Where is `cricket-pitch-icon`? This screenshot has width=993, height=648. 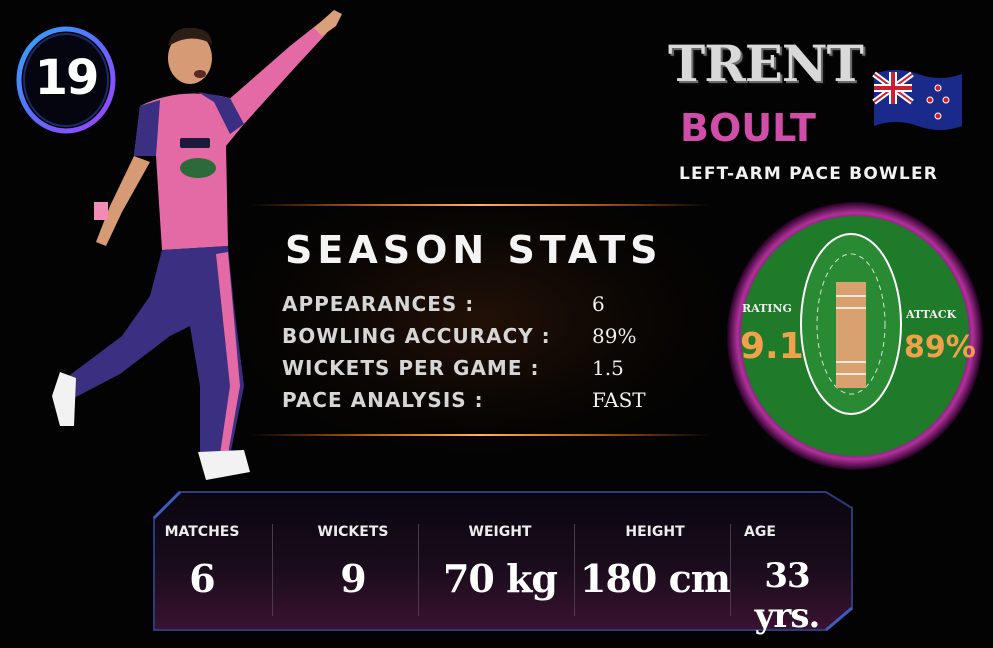
cricket-pitch-icon is located at coordinates (855, 336).